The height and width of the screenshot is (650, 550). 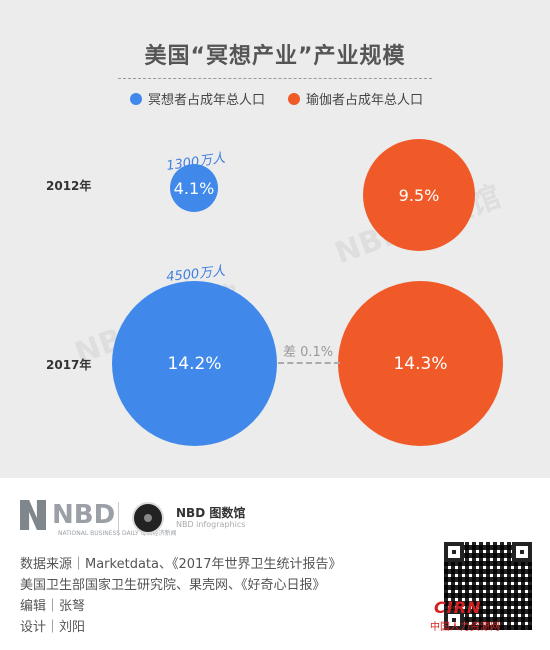 What do you see at coordinates (33, 515) in the screenshot?
I see `nbd-n-icon` at bounding box center [33, 515].